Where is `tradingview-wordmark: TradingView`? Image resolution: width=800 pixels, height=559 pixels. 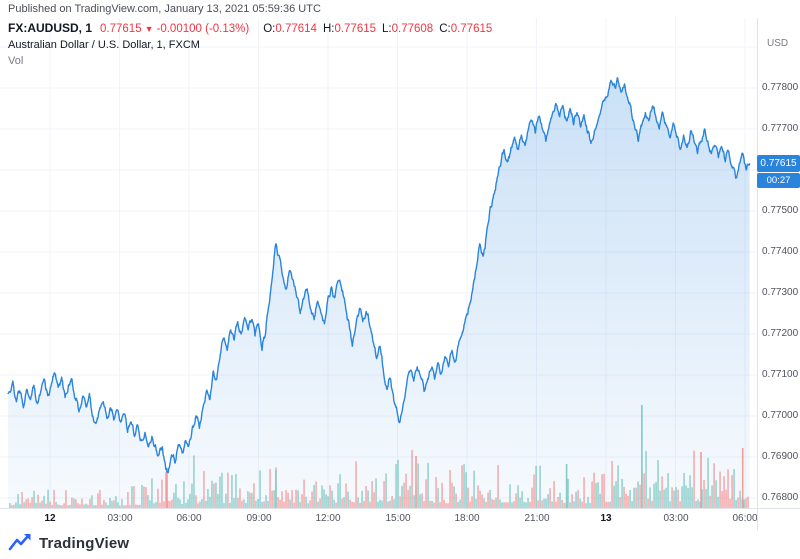 tradingview-wordmark: TradingView is located at coordinates (84, 543).